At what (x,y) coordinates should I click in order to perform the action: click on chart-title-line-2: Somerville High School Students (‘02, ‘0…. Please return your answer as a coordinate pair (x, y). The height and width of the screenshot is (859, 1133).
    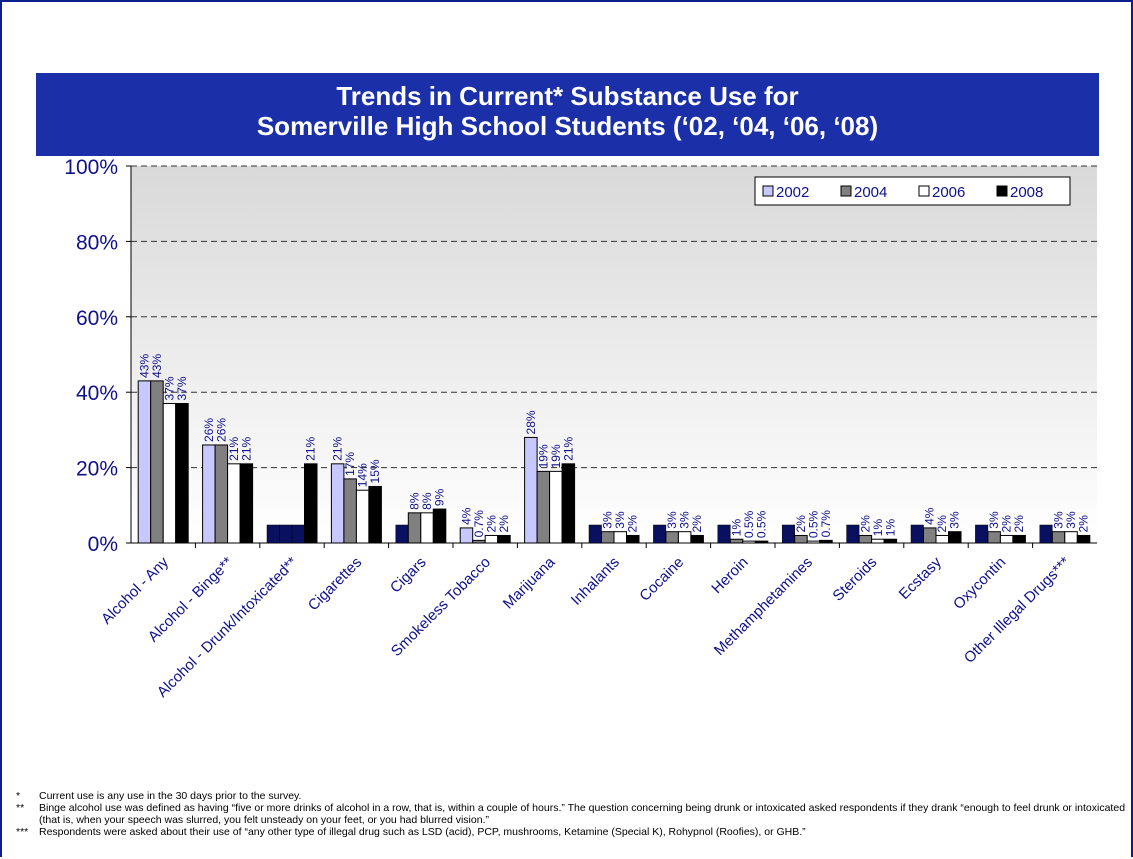
    Looking at the image, I should click on (567, 126).